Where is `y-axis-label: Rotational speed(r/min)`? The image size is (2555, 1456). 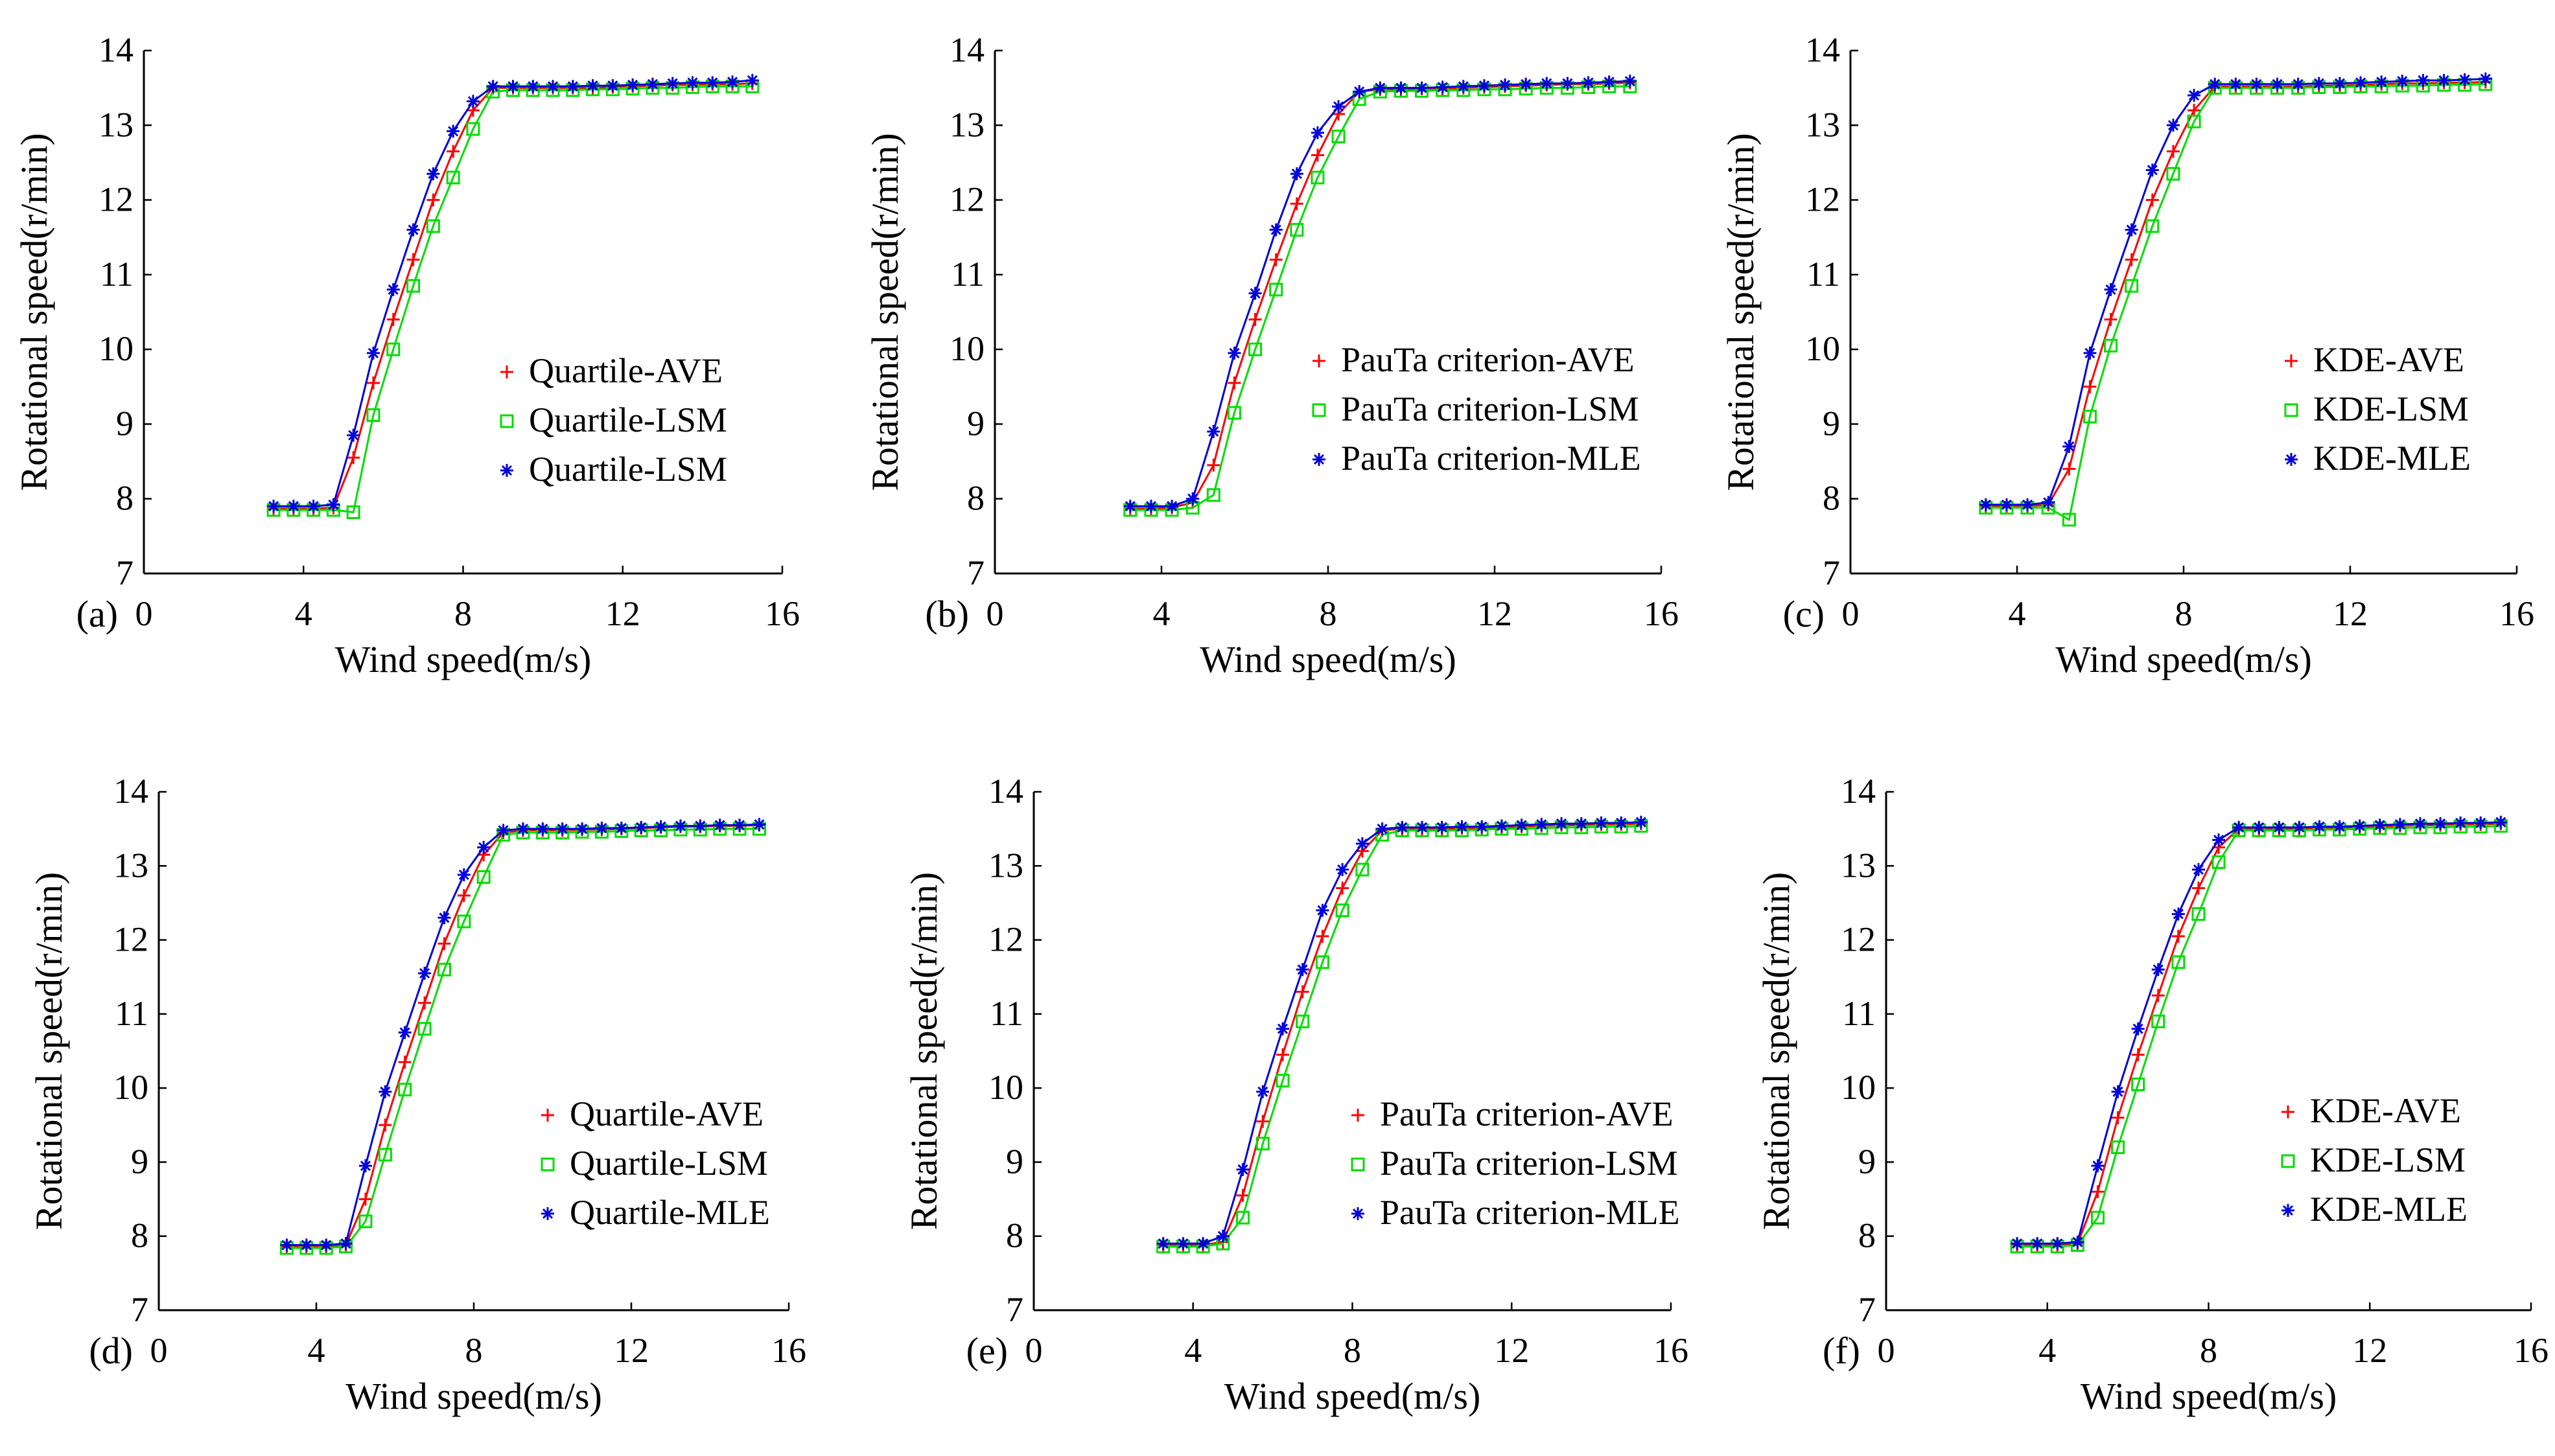
y-axis-label: Rotational speed(r/min) is located at coordinates (885, 312).